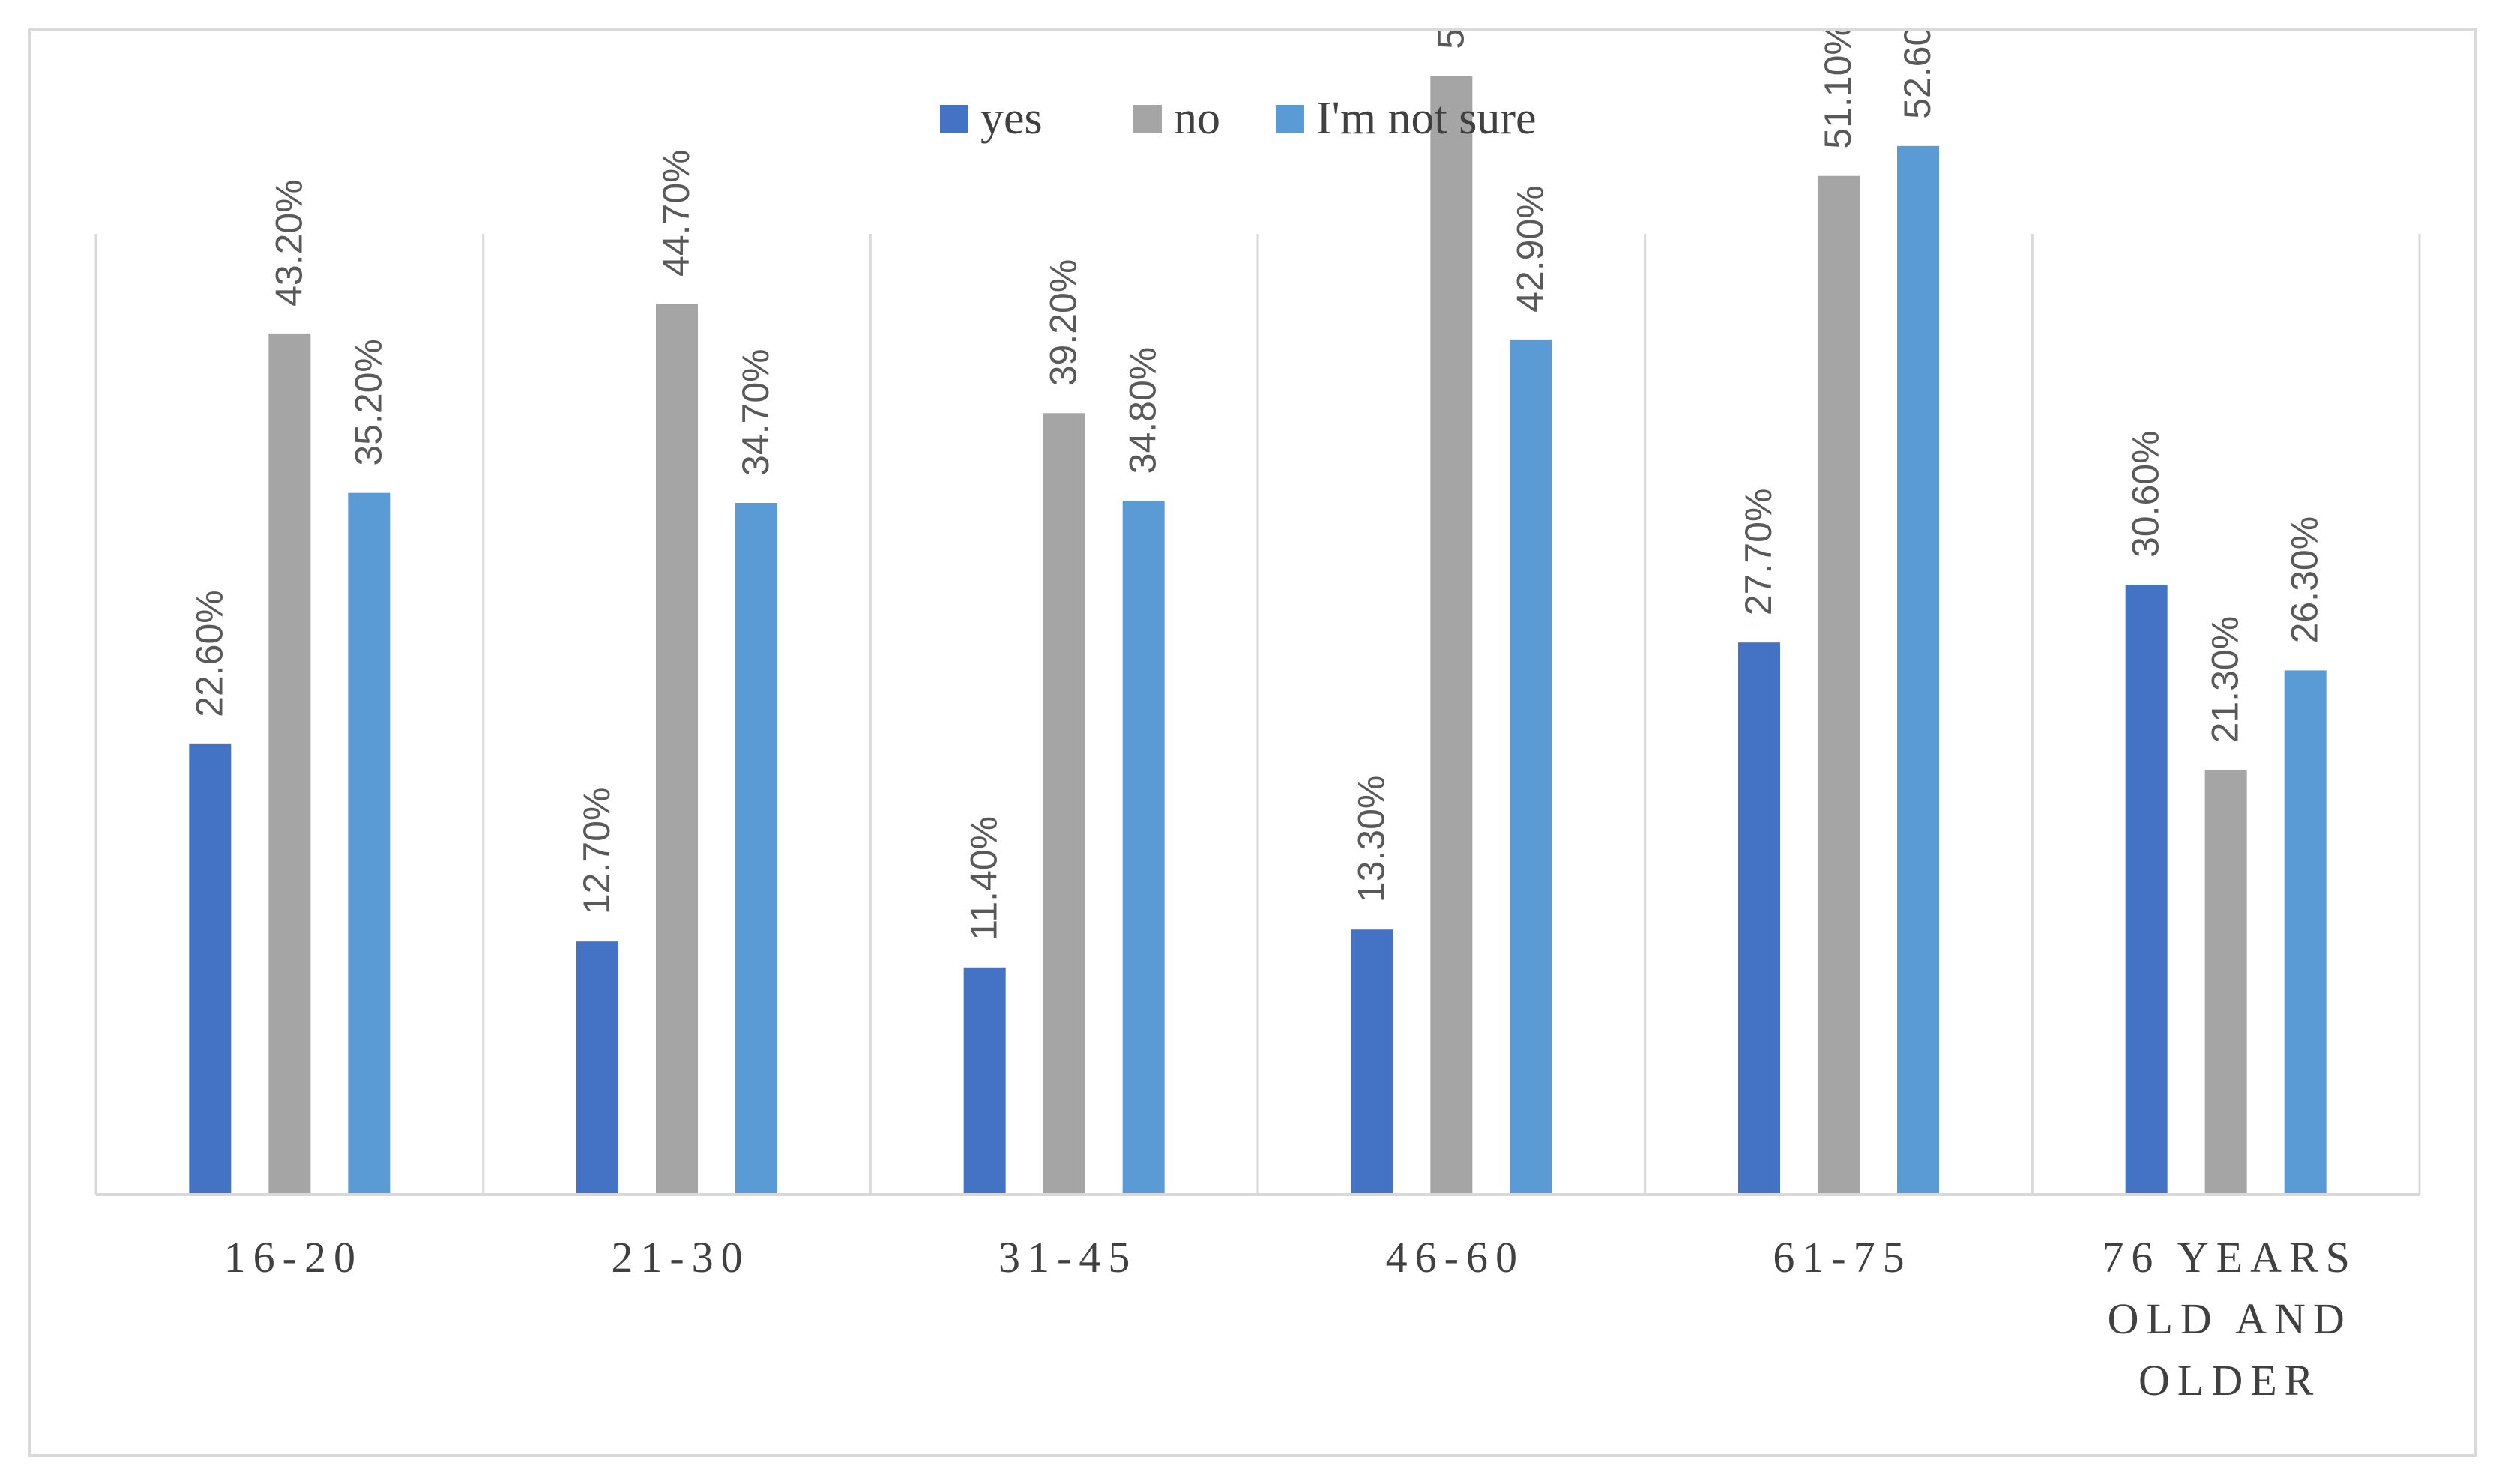 The width and height of the screenshot is (2508, 1484). Describe the element at coordinates (1838, 90) in the screenshot. I see `value-label: 51.10%` at that location.